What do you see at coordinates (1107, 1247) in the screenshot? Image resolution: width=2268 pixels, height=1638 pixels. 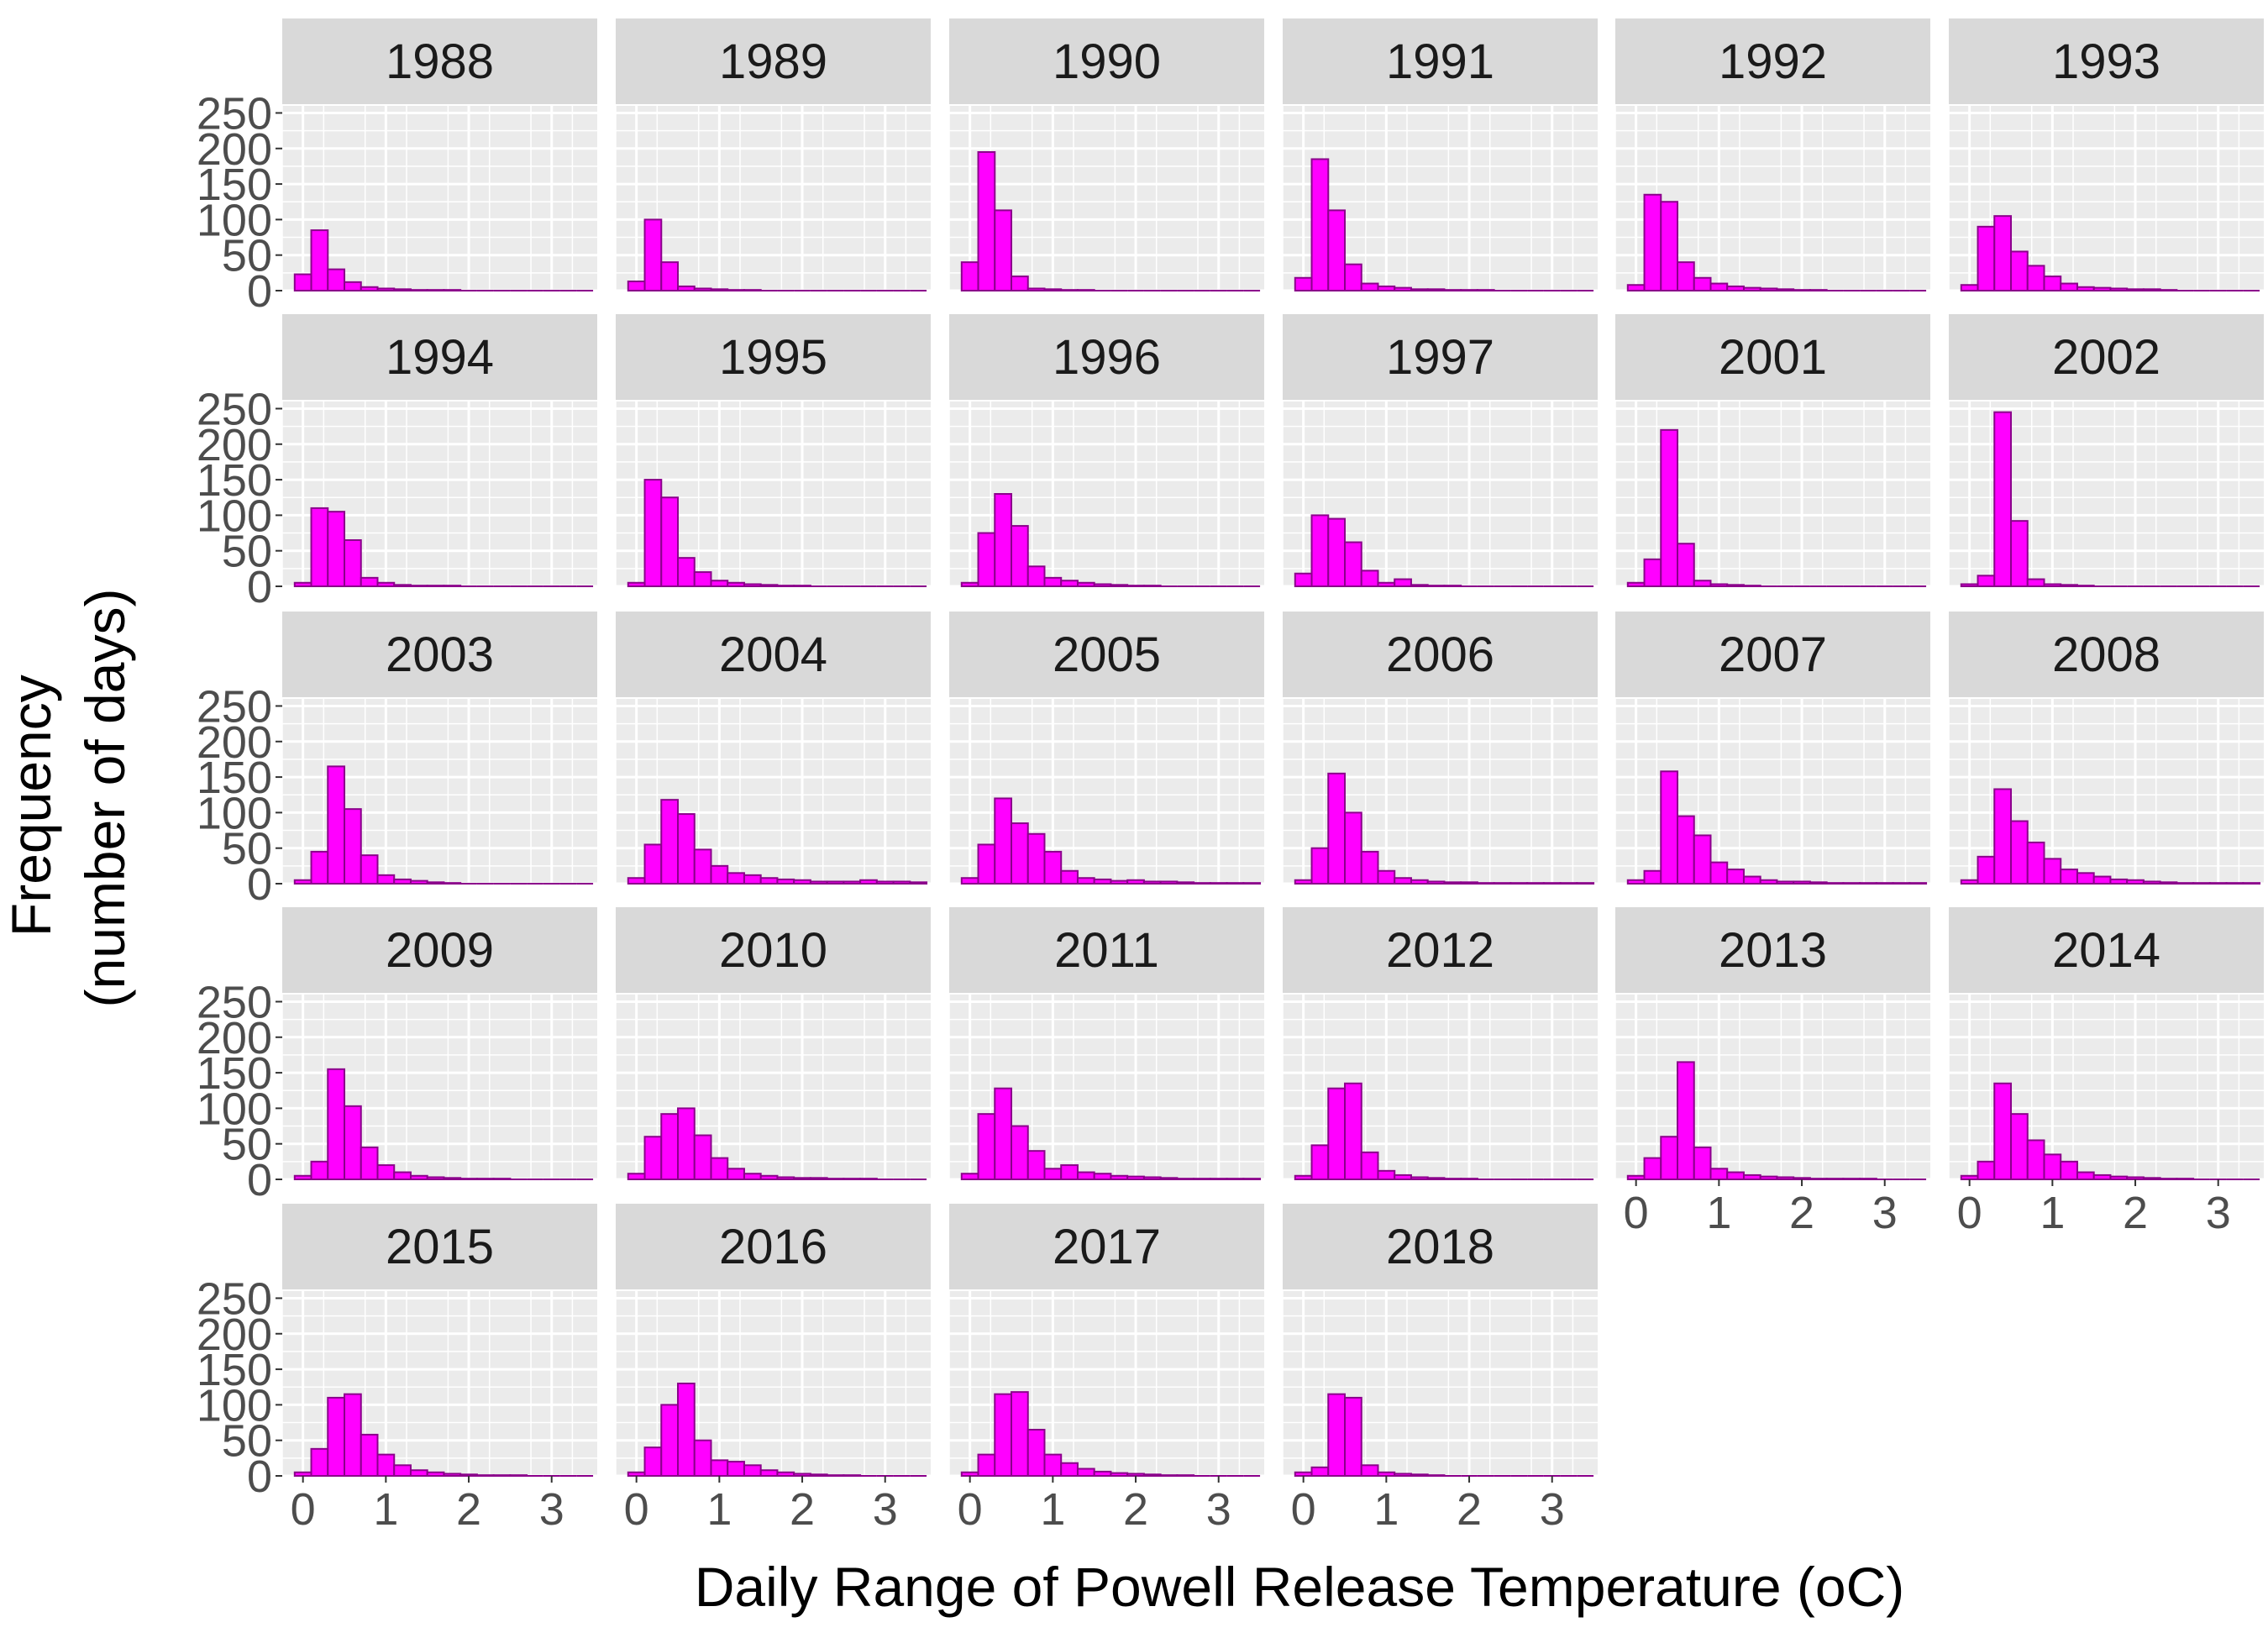 I see `facet-strip-label: 2017` at bounding box center [1107, 1247].